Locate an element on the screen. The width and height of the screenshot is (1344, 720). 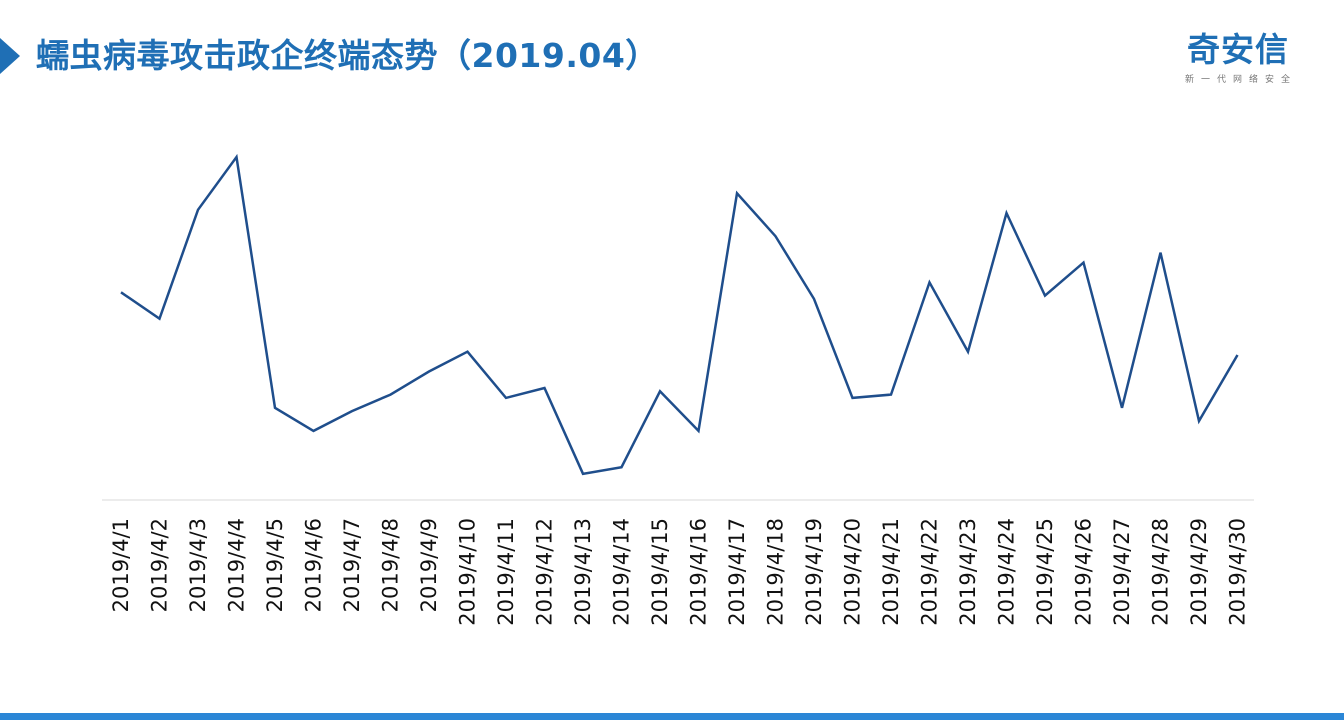
x-tick-label: 2019/4/9 is located at coordinates (429, 565).